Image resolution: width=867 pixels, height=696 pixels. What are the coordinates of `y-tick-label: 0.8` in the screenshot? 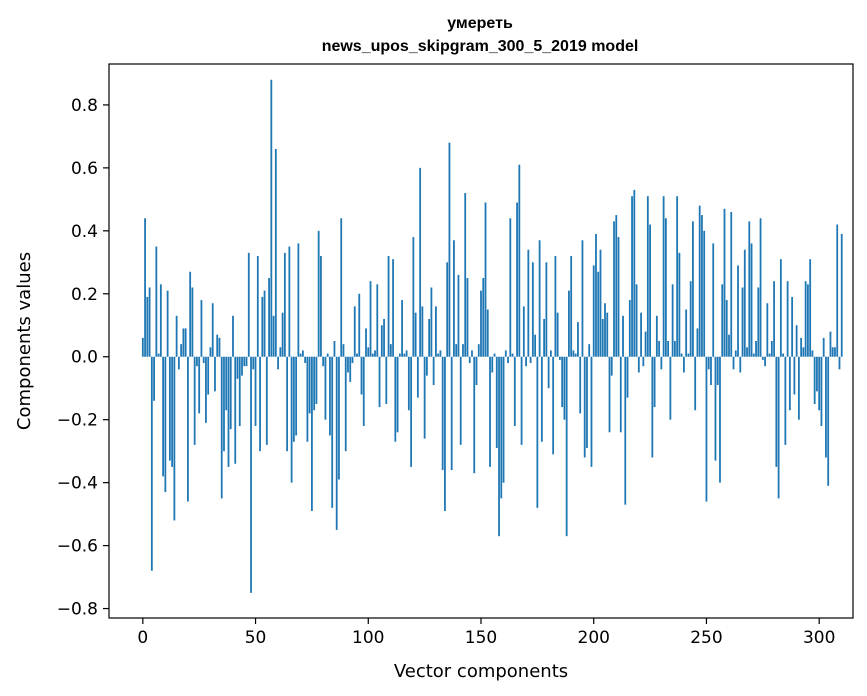 It's located at (84, 106).